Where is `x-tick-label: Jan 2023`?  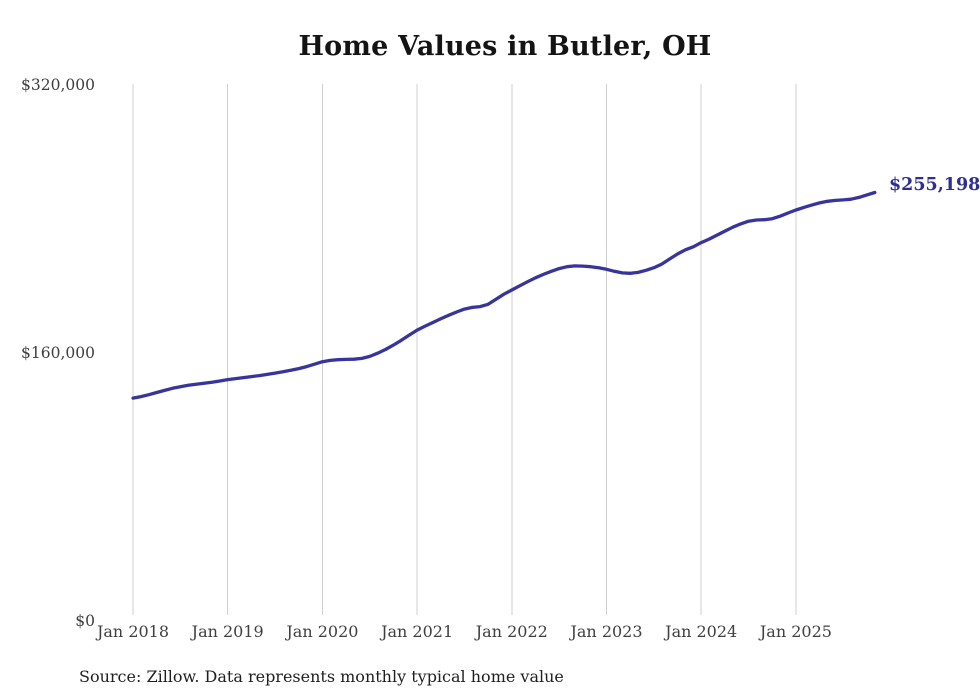 x-tick-label: Jan 2023 is located at coordinates (606, 631).